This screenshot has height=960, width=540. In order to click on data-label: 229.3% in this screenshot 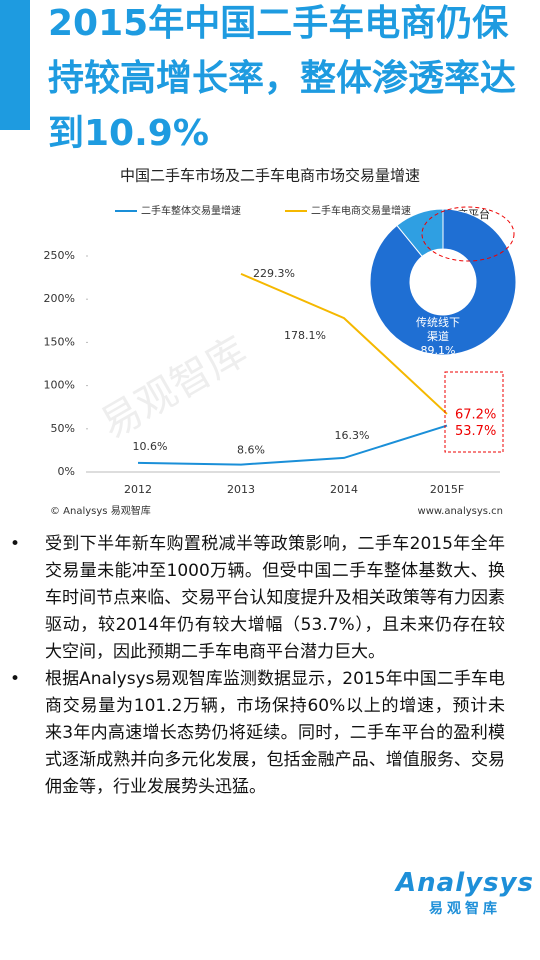, I will do `click(274, 273)`.